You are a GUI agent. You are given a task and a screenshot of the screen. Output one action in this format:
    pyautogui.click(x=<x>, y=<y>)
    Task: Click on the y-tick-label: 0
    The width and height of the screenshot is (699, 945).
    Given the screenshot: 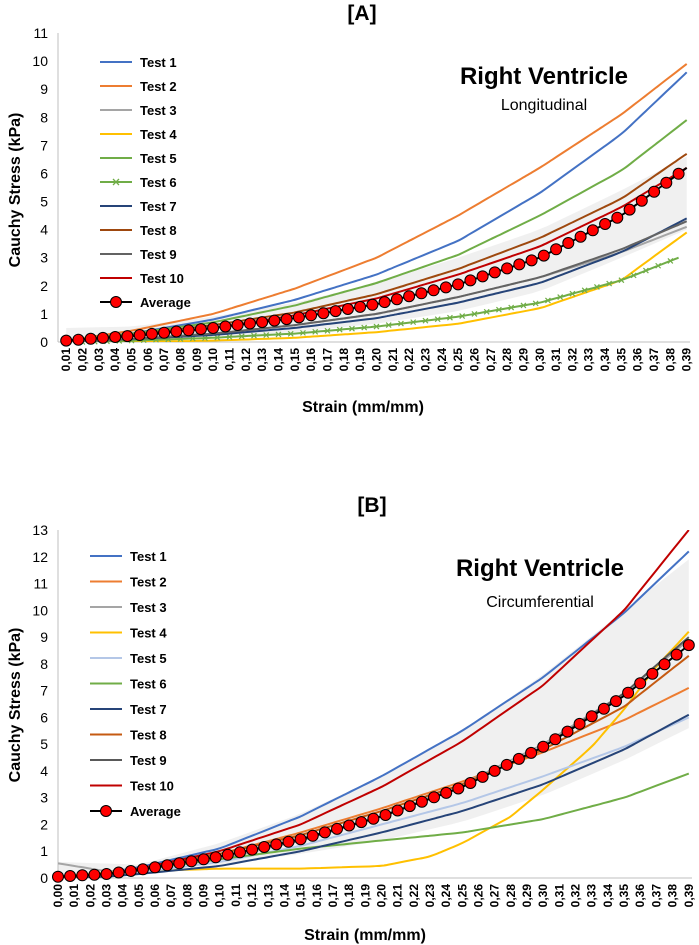 What is the action you would take?
    pyautogui.click(x=44, y=878)
    